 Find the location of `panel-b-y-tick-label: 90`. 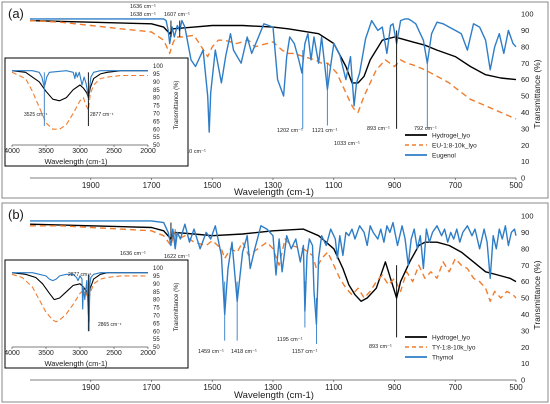

panel-b-y-tick-label: 90 is located at coordinates (525, 232).